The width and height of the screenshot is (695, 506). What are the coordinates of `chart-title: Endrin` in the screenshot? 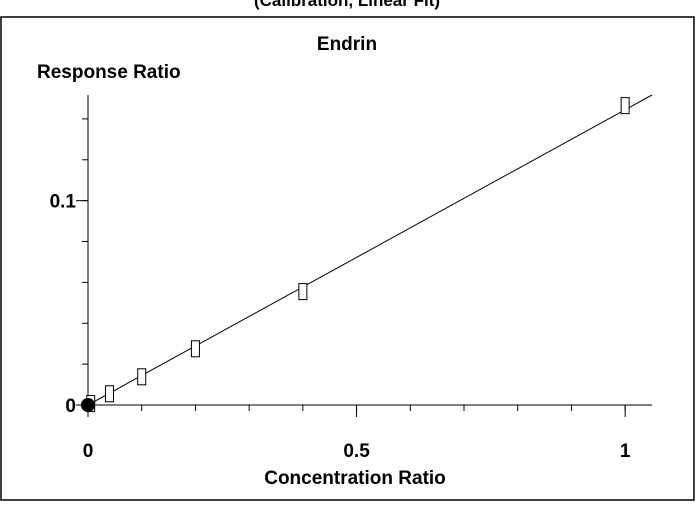 It's located at (347, 44).